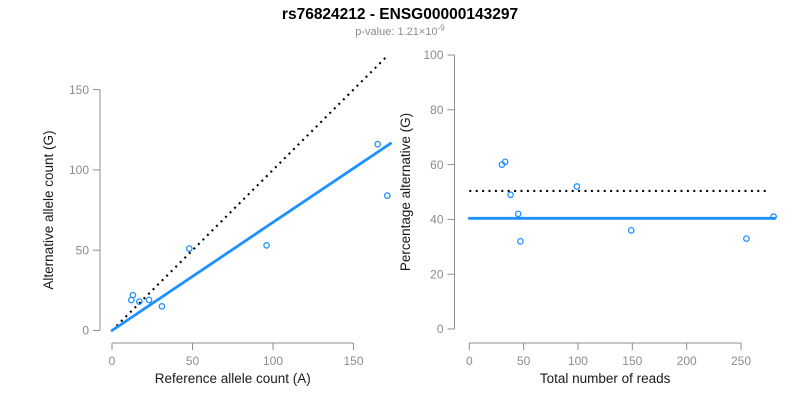 The height and width of the screenshot is (400, 800). I want to click on figure-subtitle: p-value: 1.21×10-9, so click(400, 31).